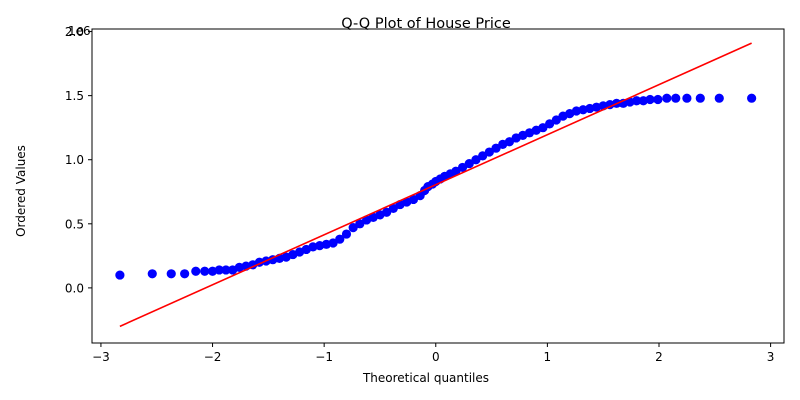 The width and height of the screenshot is (800, 400). What do you see at coordinates (74, 288) in the screenshot?
I see `y-tick-label: 0.0` at bounding box center [74, 288].